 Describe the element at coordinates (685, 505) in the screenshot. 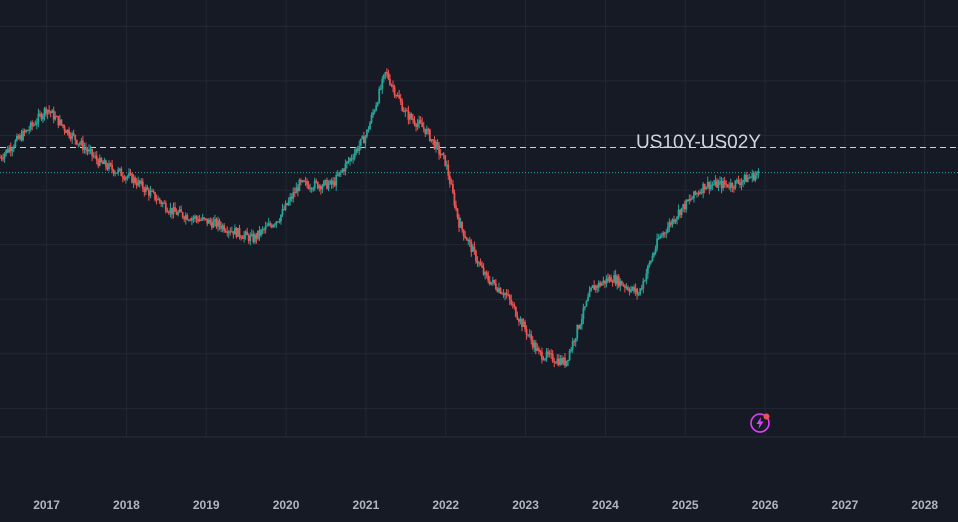

I see `x-tick-label: 2025` at that location.